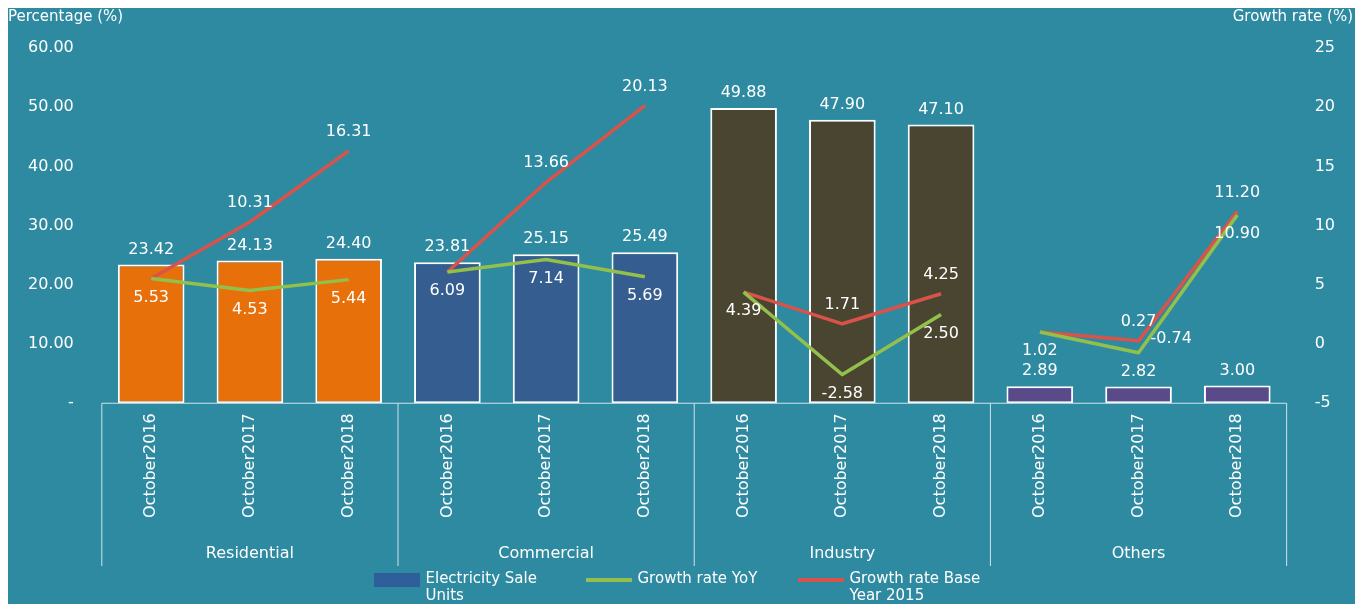 The image size is (1363, 612). I want to click on data-label: 4.39, so click(743, 310).